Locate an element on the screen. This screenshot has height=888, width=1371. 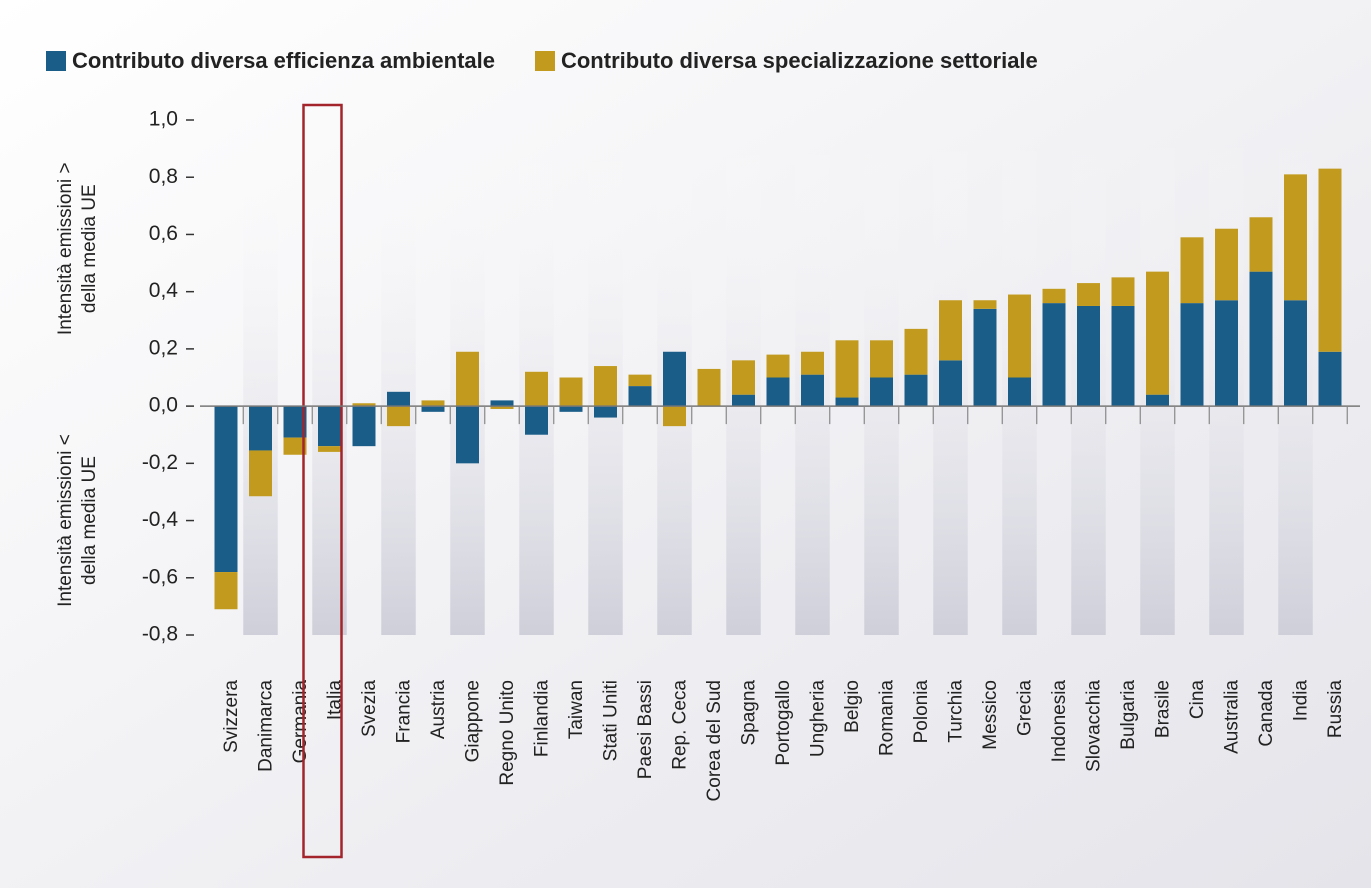
x-tick-label: Regno Unito is located at coordinates (507, 733).